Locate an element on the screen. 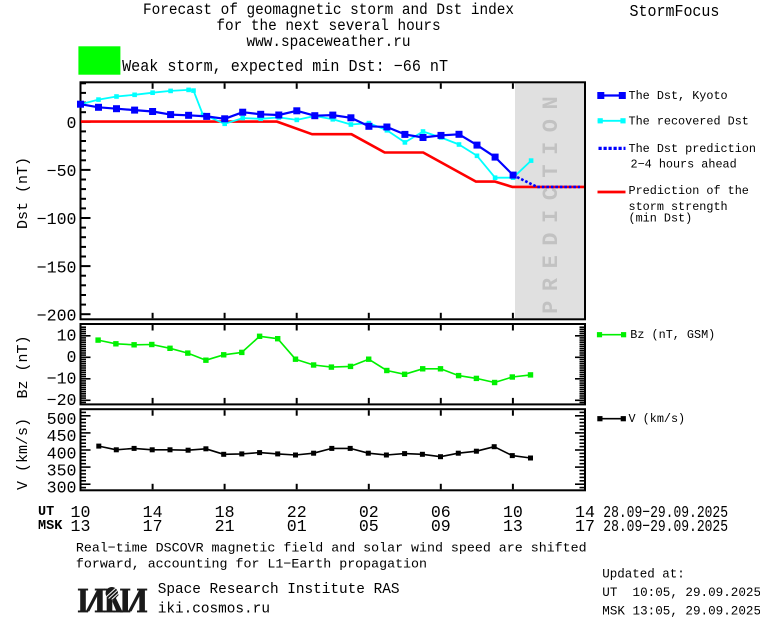 Image resolution: width=760 pixels, height=625 pixels. svg-text: 22 is located at coordinates (297, 512).